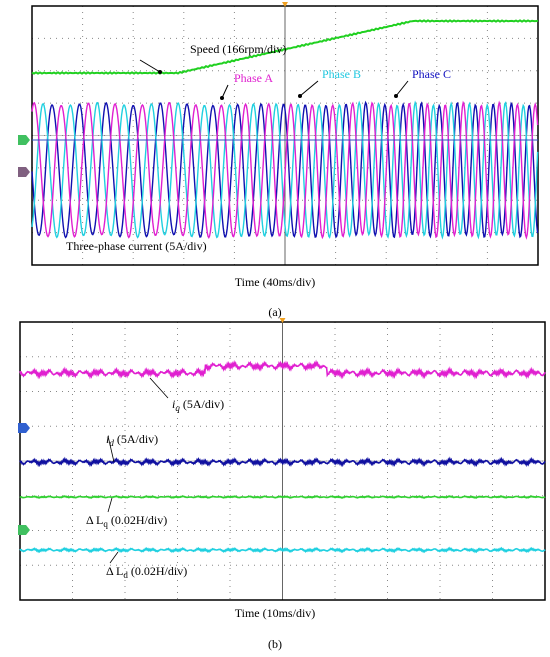  Describe the element at coordinates (136, 246) in the screenshot. I see `current-label: Three-phase current (5A/div)` at that location.